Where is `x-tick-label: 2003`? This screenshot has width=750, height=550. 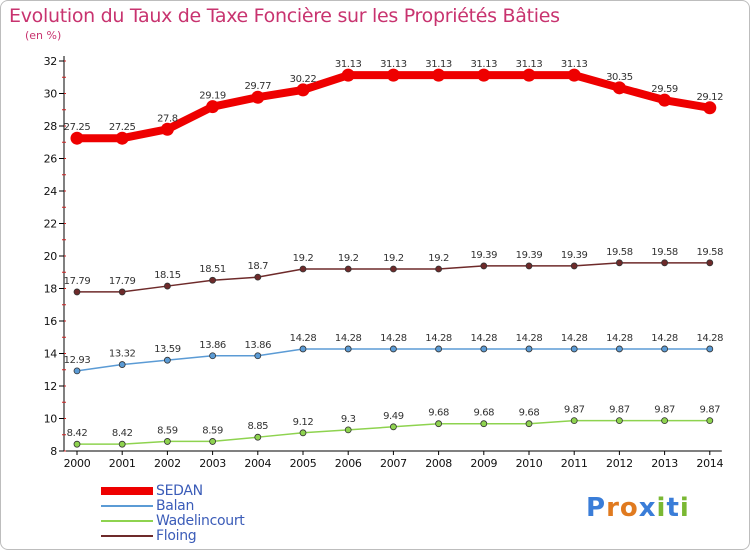 x-tick-label: 2003 is located at coordinates (212, 463).